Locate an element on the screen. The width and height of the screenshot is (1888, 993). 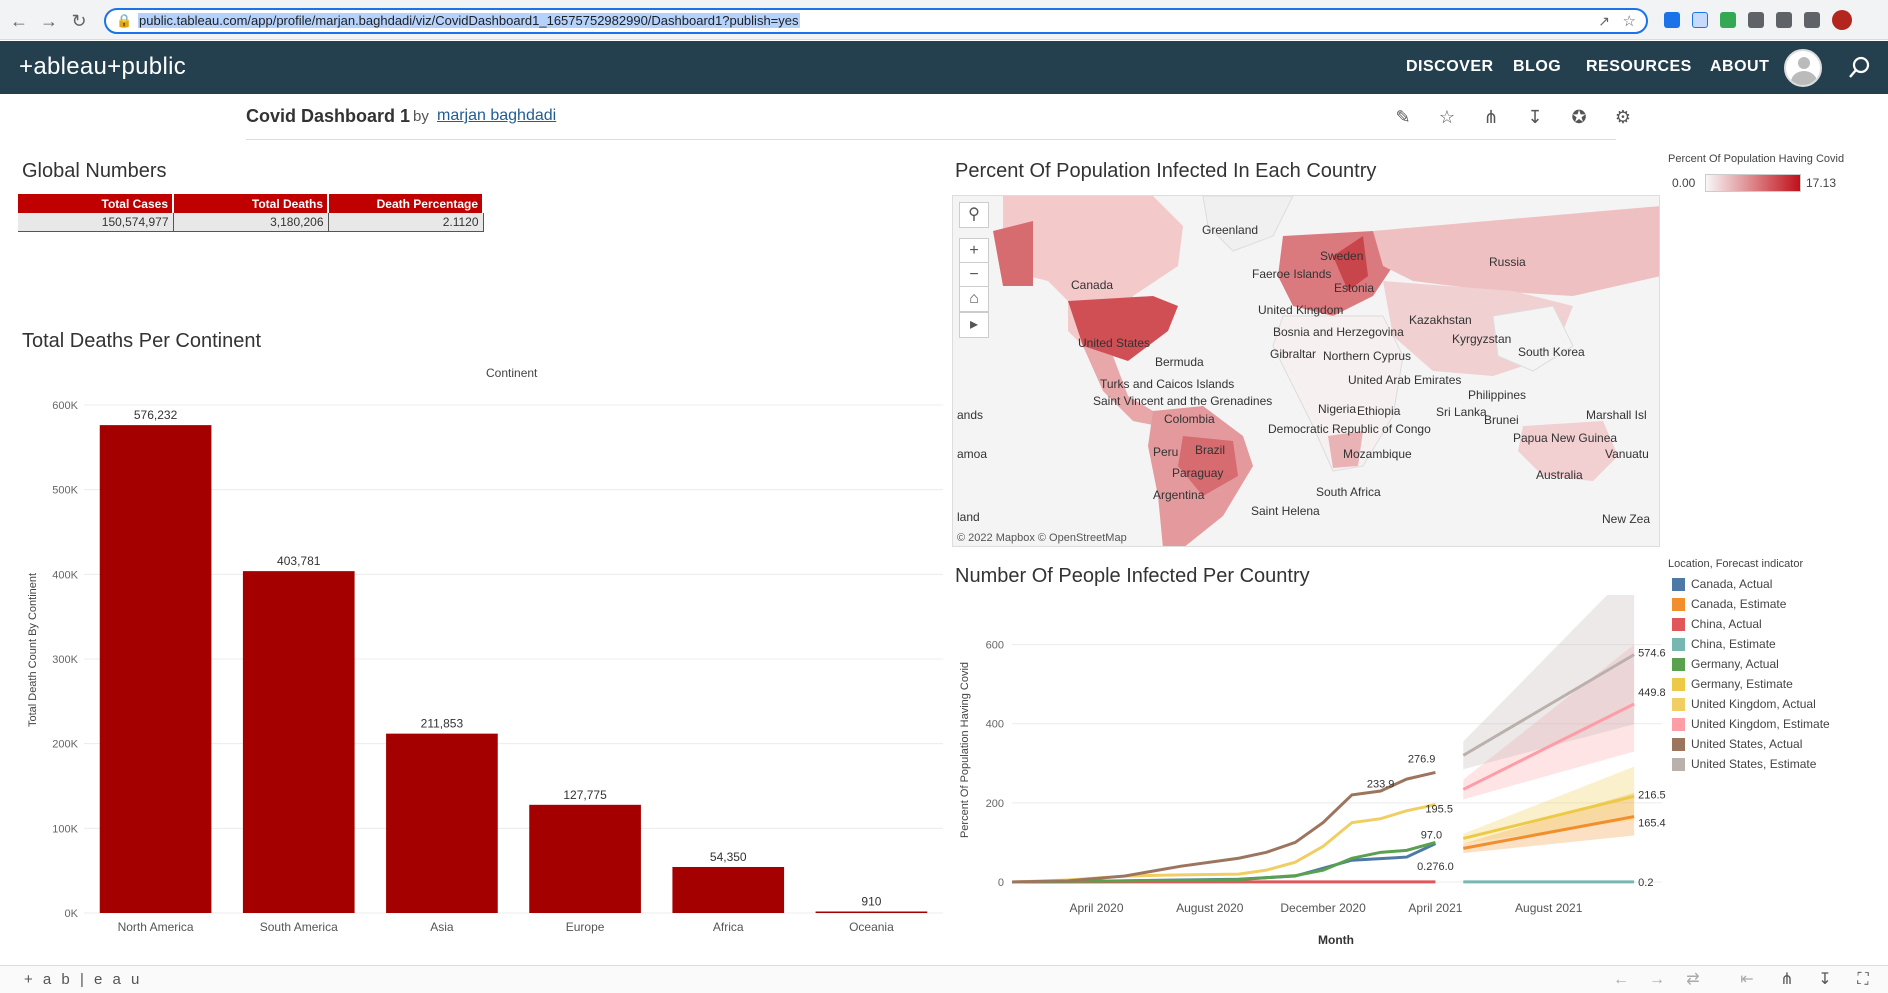
china-shape is located at coordinates (1533, 338).